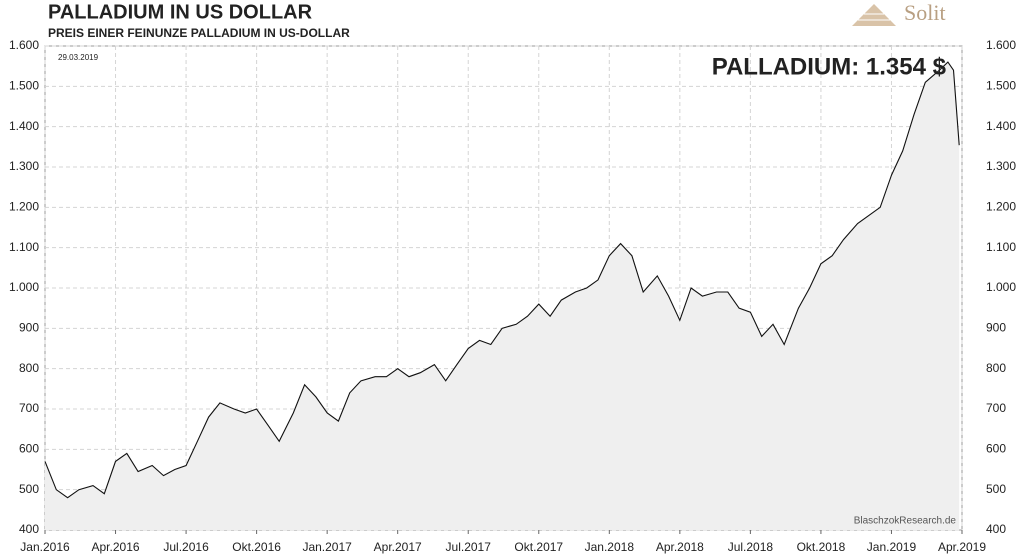 The width and height of the screenshot is (1024, 558). I want to click on y2-tick-label: 1.300, so click(1001, 166).